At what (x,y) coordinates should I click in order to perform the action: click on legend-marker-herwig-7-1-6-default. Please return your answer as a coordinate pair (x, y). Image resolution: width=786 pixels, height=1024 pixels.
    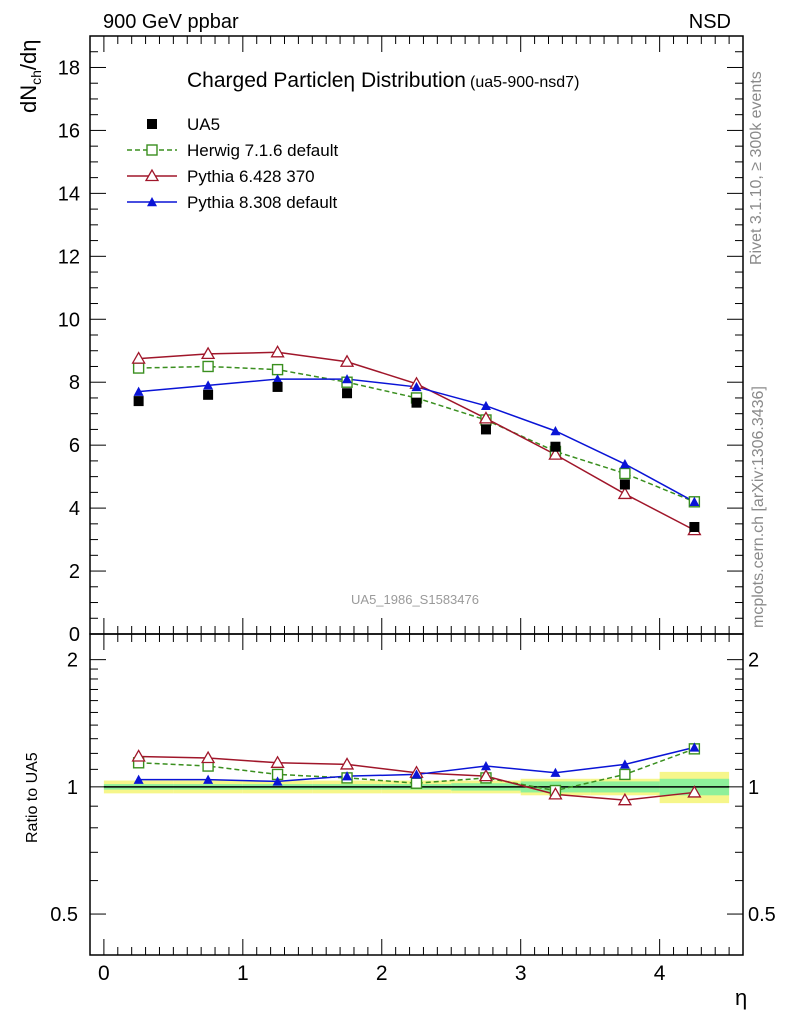
    Looking at the image, I should click on (152, 150).